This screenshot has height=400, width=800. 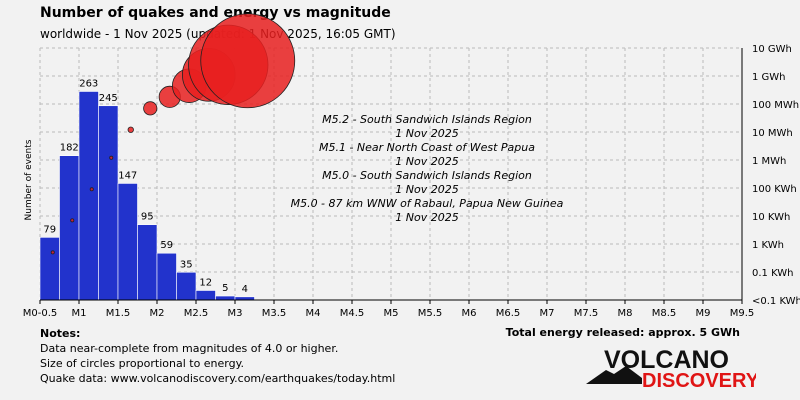 What do you see at coordinates (666, 360) in the screenshot?
I see `logo-word-volcano: VOLCANO` at bounding box center [666, 360].